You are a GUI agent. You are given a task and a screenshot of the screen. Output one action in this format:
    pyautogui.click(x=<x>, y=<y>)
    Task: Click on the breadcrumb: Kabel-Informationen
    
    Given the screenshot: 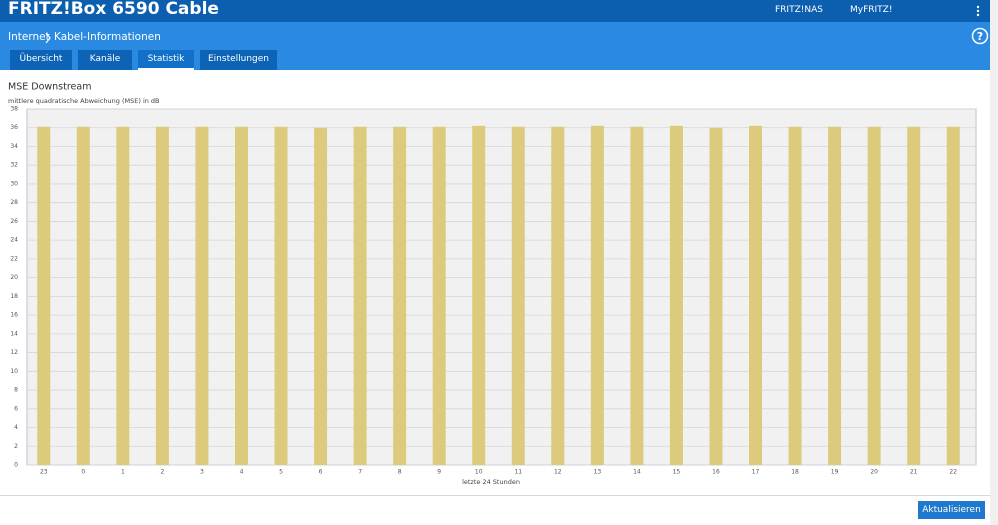 What is the action you would take?
    pyautogui.click(x=107, y=37)
    